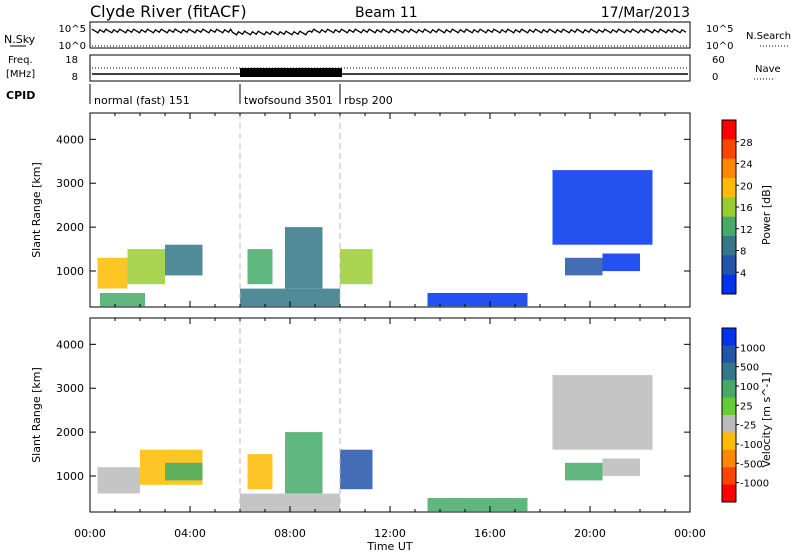  I want to click on colorbar-tick-label: 100, so click(749, 387).